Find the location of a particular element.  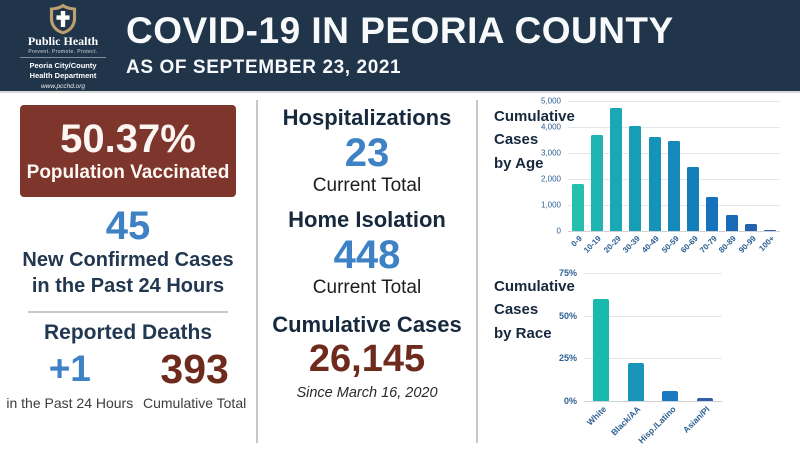

age-chart-title-line2: Cases is located at coordinates (516, 140).